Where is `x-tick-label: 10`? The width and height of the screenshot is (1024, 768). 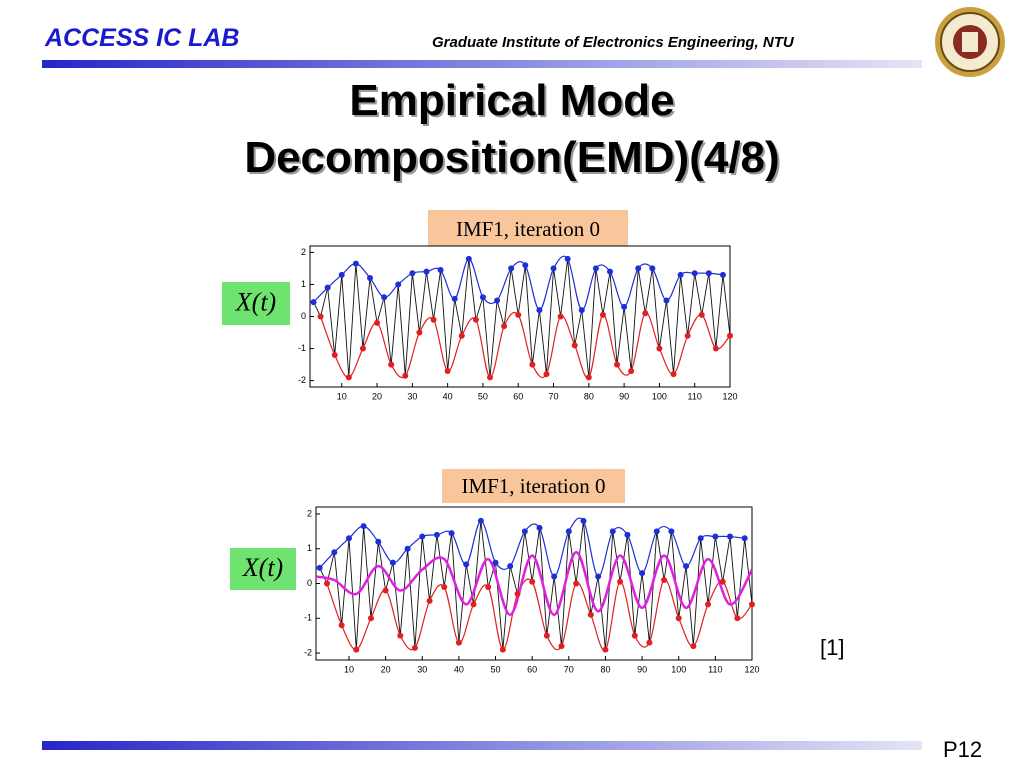 x-tick-label: 10 is located at coordinates (342, 396).